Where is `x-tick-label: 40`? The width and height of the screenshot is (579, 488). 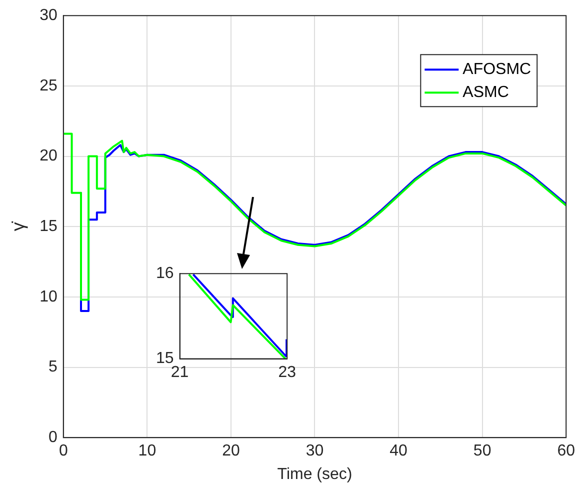
x-tick-label: 40 is located at coordinates (399, 451).